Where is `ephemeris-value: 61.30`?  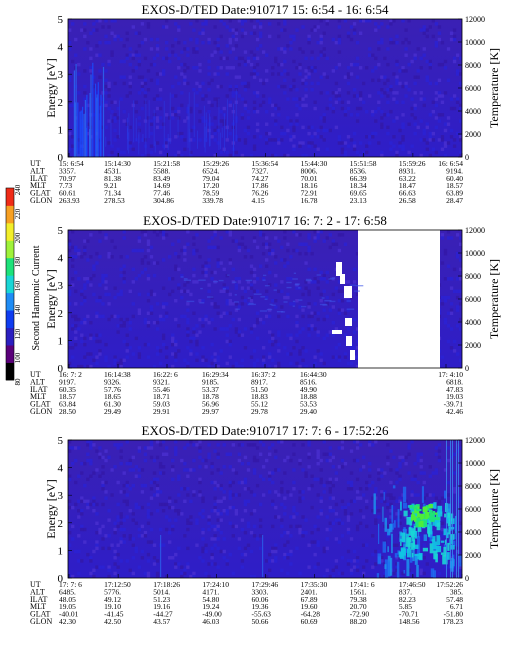 ephemeris-value: 61.30 is located at coordinates (112, 404).